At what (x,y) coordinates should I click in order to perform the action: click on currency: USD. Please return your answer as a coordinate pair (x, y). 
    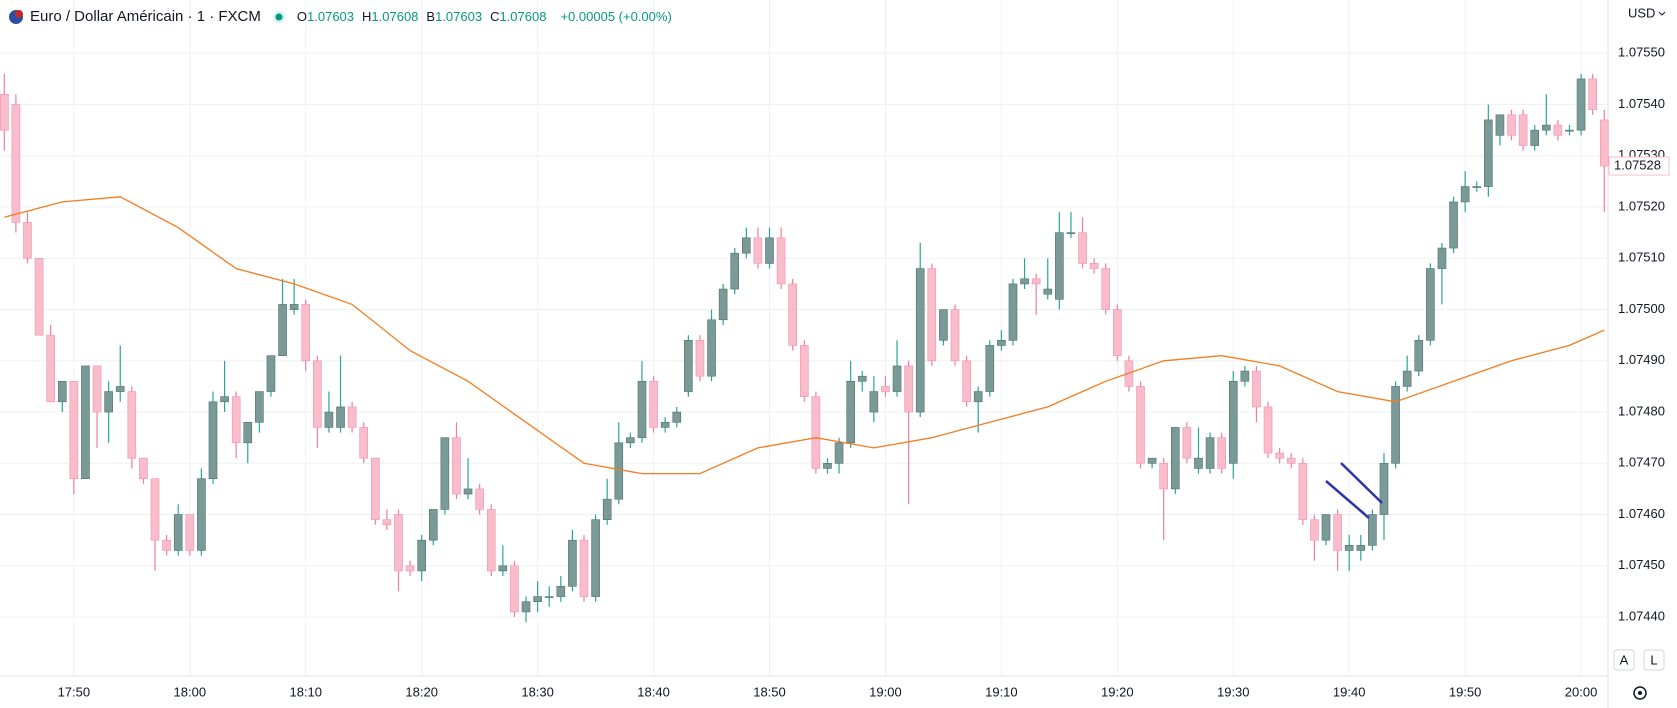
    Looking at the image, I should click on (1641, 12).